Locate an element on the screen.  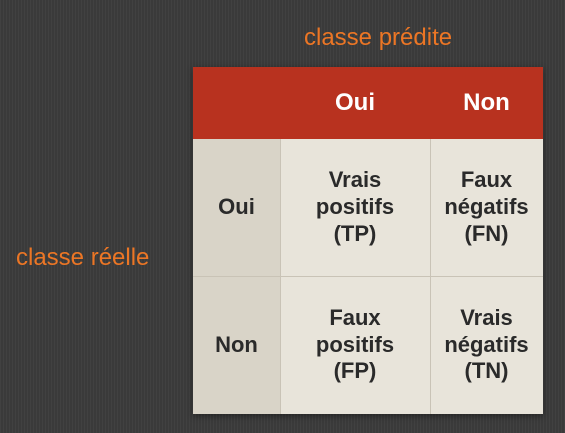
cell-false-negatives: Faux négatifs (FN) is located at coordinates (486, 207).